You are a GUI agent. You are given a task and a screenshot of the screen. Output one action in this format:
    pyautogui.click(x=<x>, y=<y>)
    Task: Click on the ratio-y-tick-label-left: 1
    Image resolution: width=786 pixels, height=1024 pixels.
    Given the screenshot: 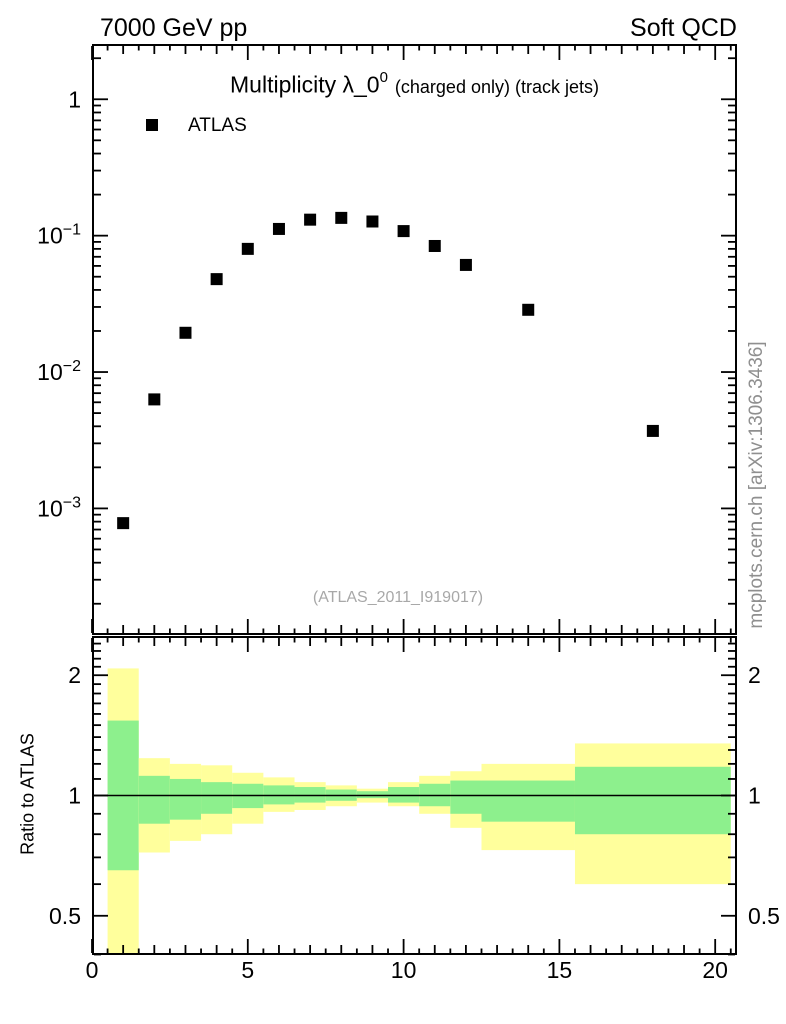 What is the action you would take?
    pyautogui.click(x=74, y=796)
    